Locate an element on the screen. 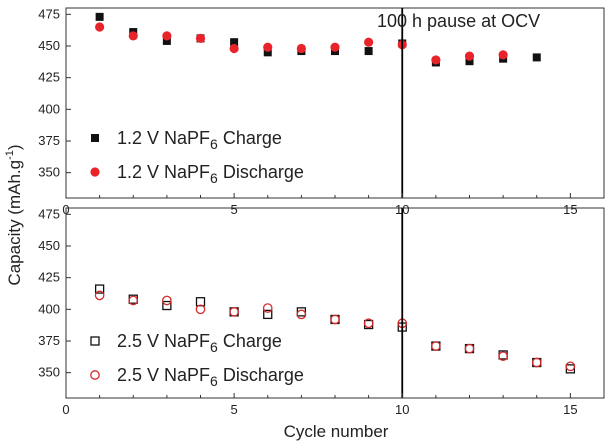  y-axis-title-main: Capacity (mAh.g is located at coordinates (14, 223).